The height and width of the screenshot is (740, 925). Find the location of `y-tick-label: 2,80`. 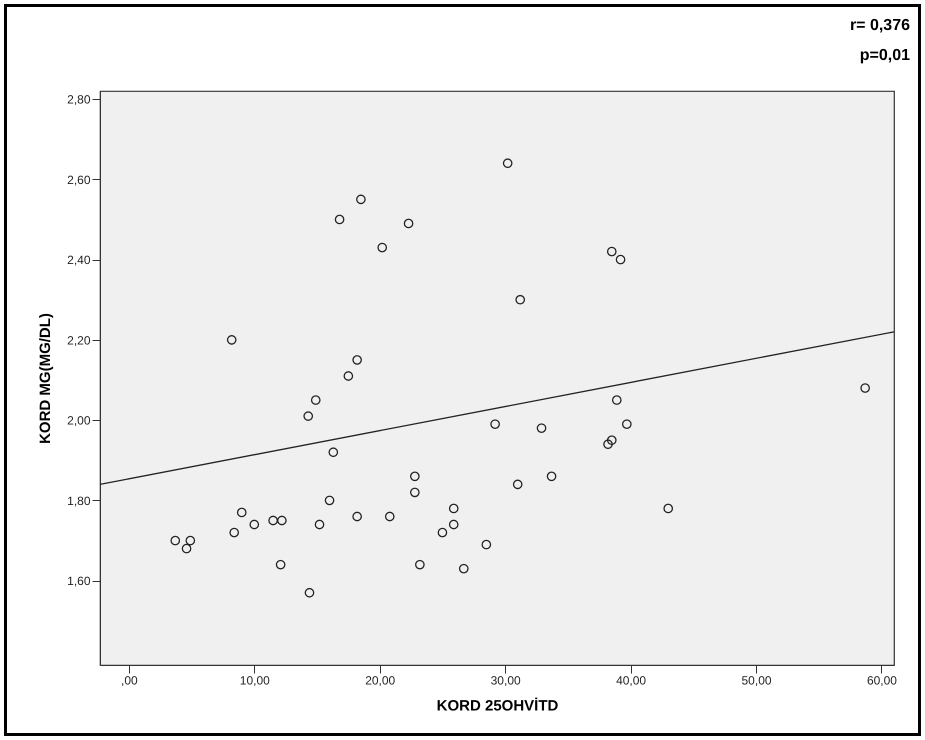

y-tick-label: 2,80 is located at coordinates (79, 99).